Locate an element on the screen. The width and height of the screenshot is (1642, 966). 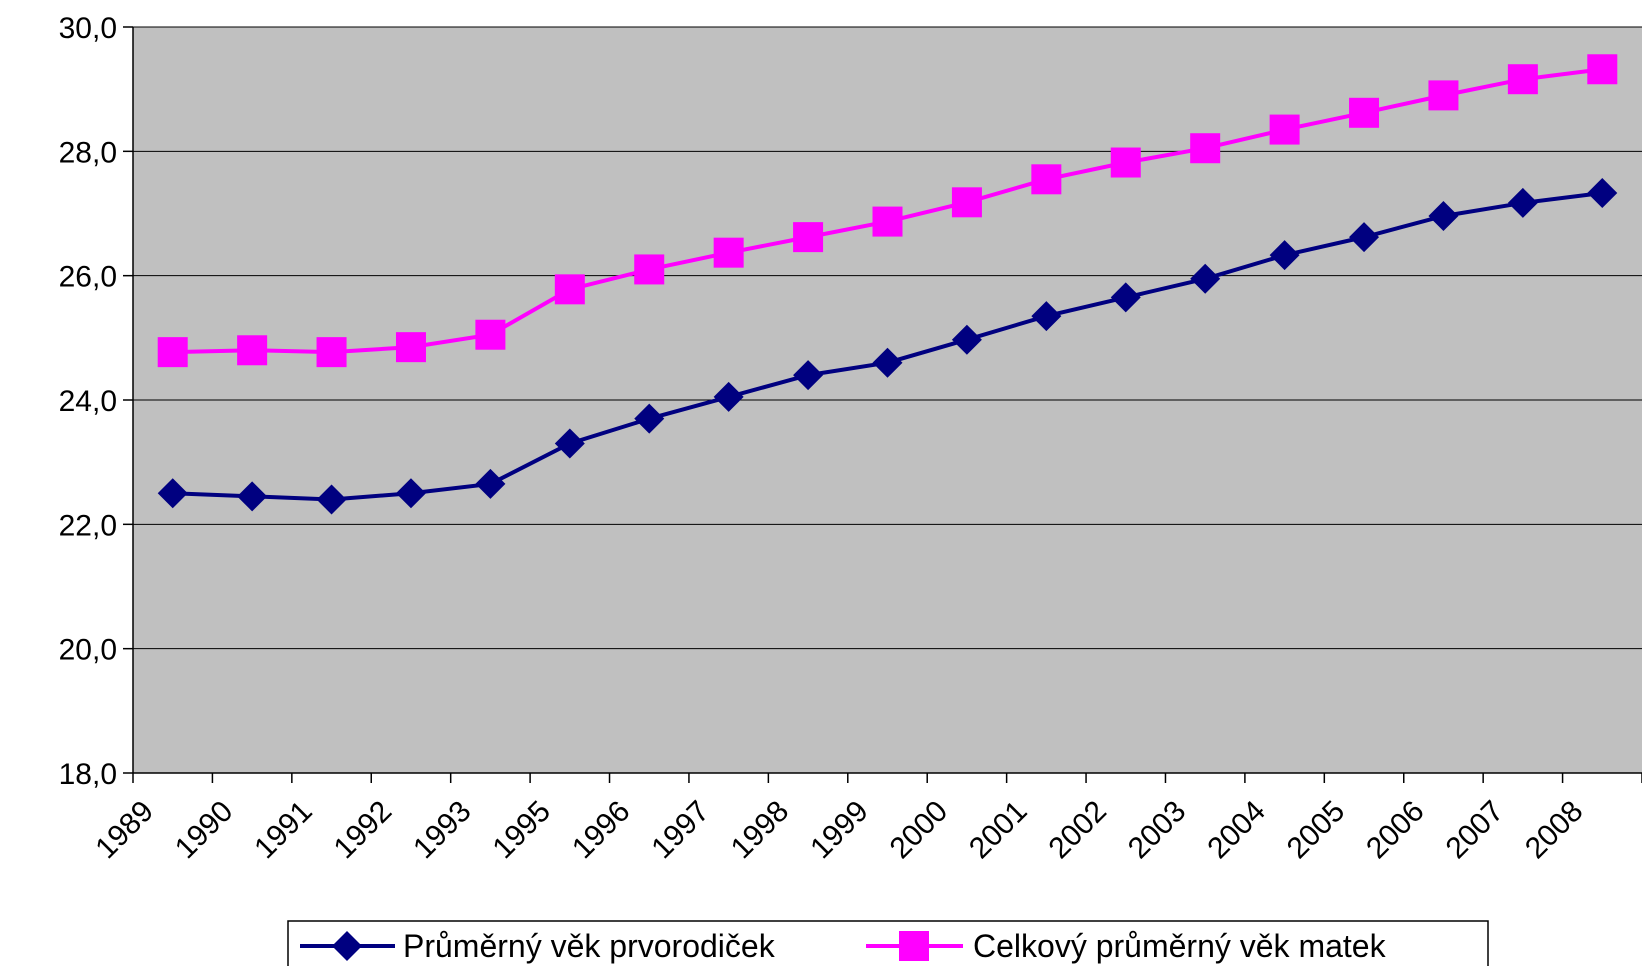
x-tick-label: 2006 is located at coordinates (1395, 830).